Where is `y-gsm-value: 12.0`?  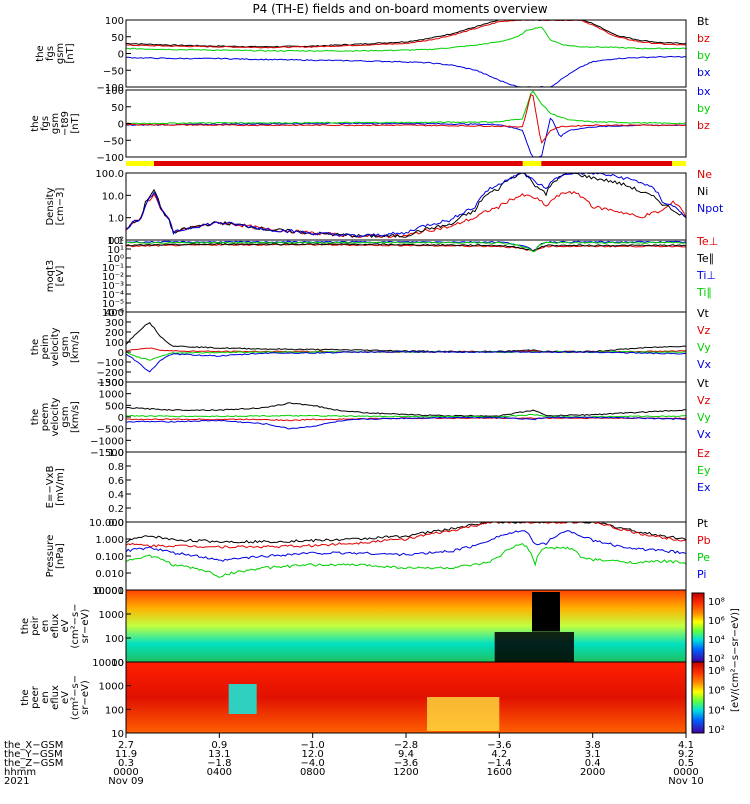 y-gsm-value: 12.0 is located at coordinates (313, 754).